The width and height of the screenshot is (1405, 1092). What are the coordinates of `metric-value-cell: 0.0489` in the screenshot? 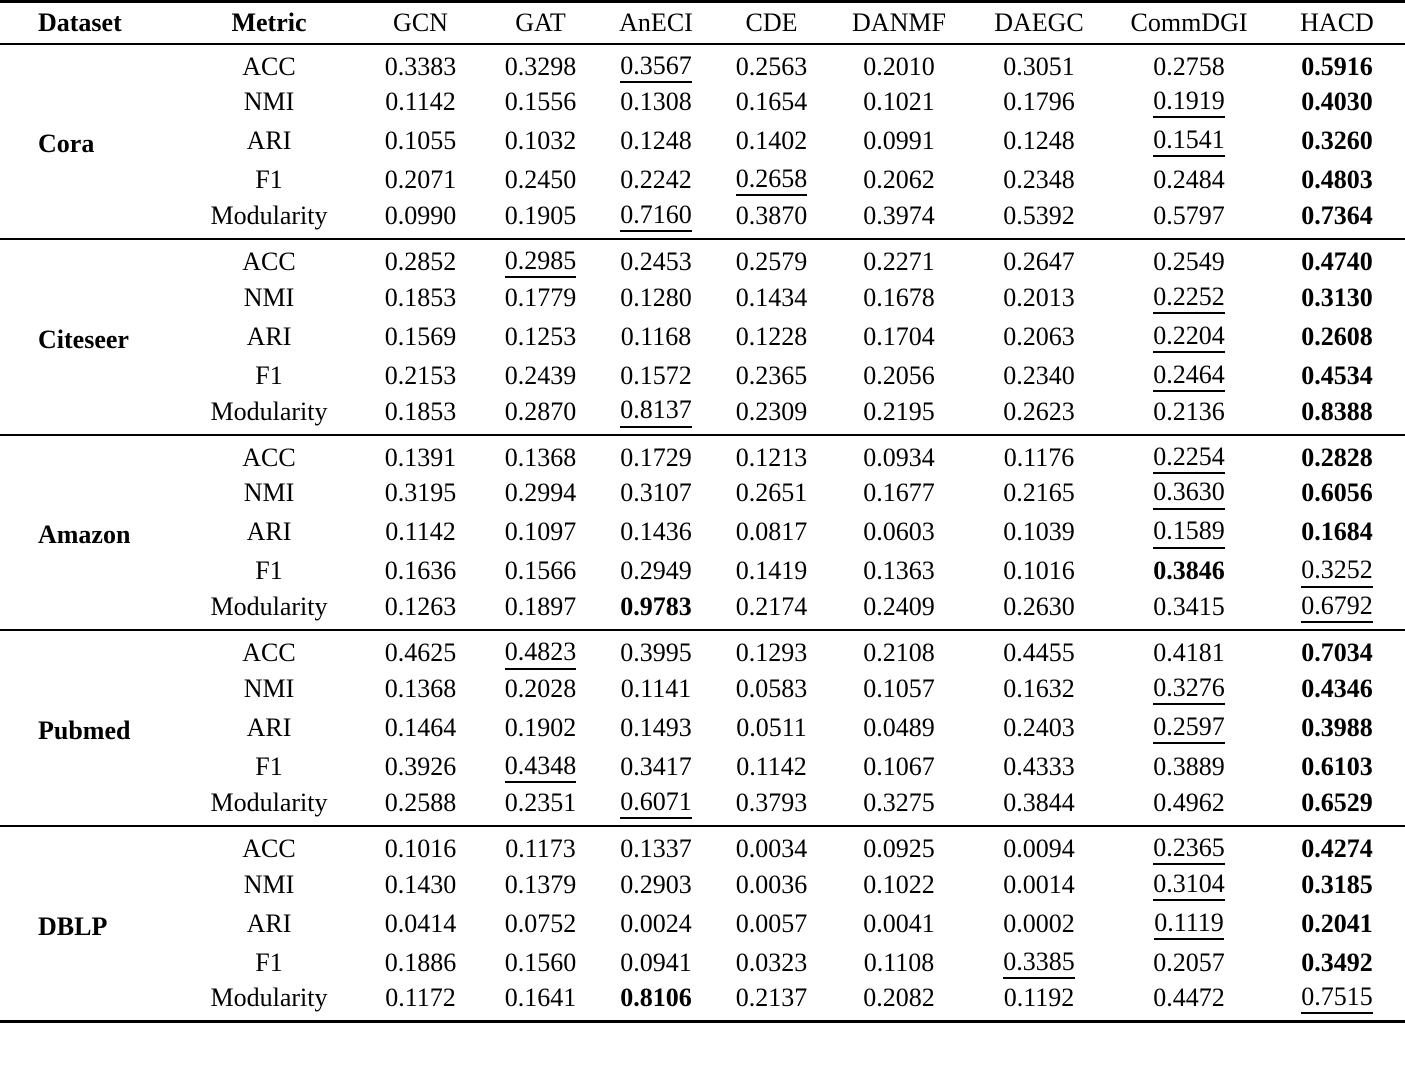 It's located at (899, 728).